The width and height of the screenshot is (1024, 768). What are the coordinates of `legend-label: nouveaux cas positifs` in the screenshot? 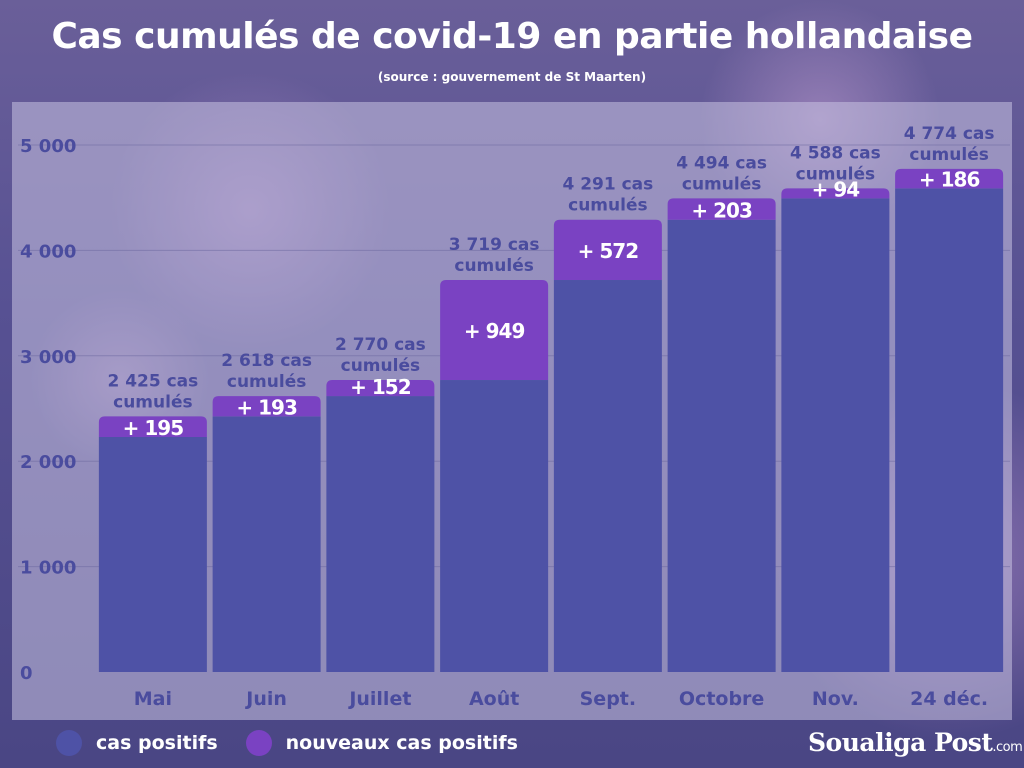 It's located at (401, 743).